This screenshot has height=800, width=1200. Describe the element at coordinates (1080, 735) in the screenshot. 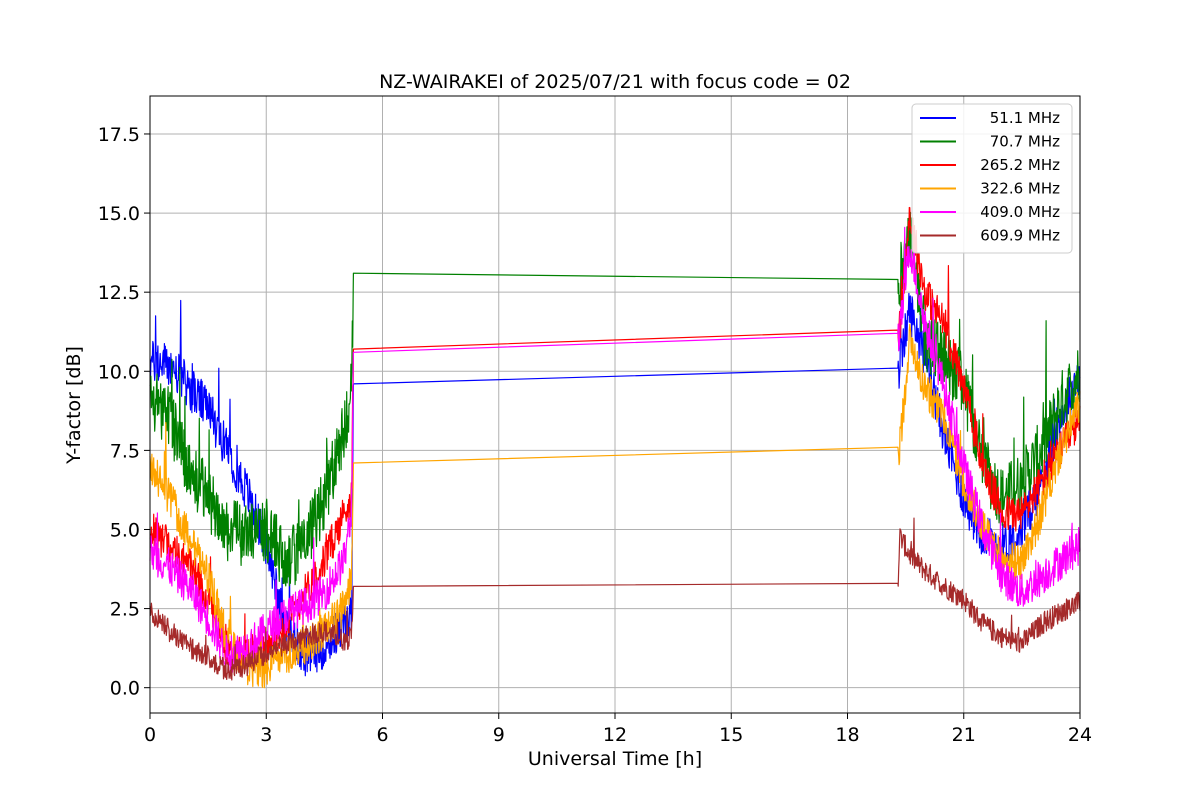

I see `x-tick-label: 24` at that location.